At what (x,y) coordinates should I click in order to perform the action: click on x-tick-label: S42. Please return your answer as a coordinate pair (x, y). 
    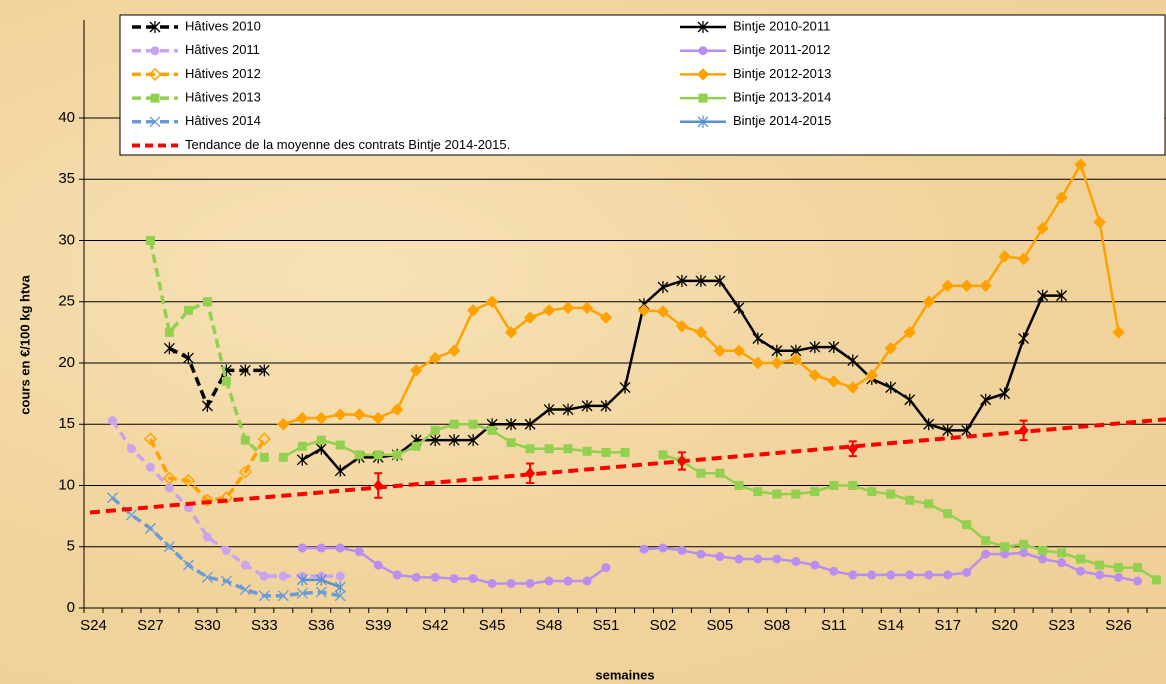
    Looking at the image, I should click on (435, 625).